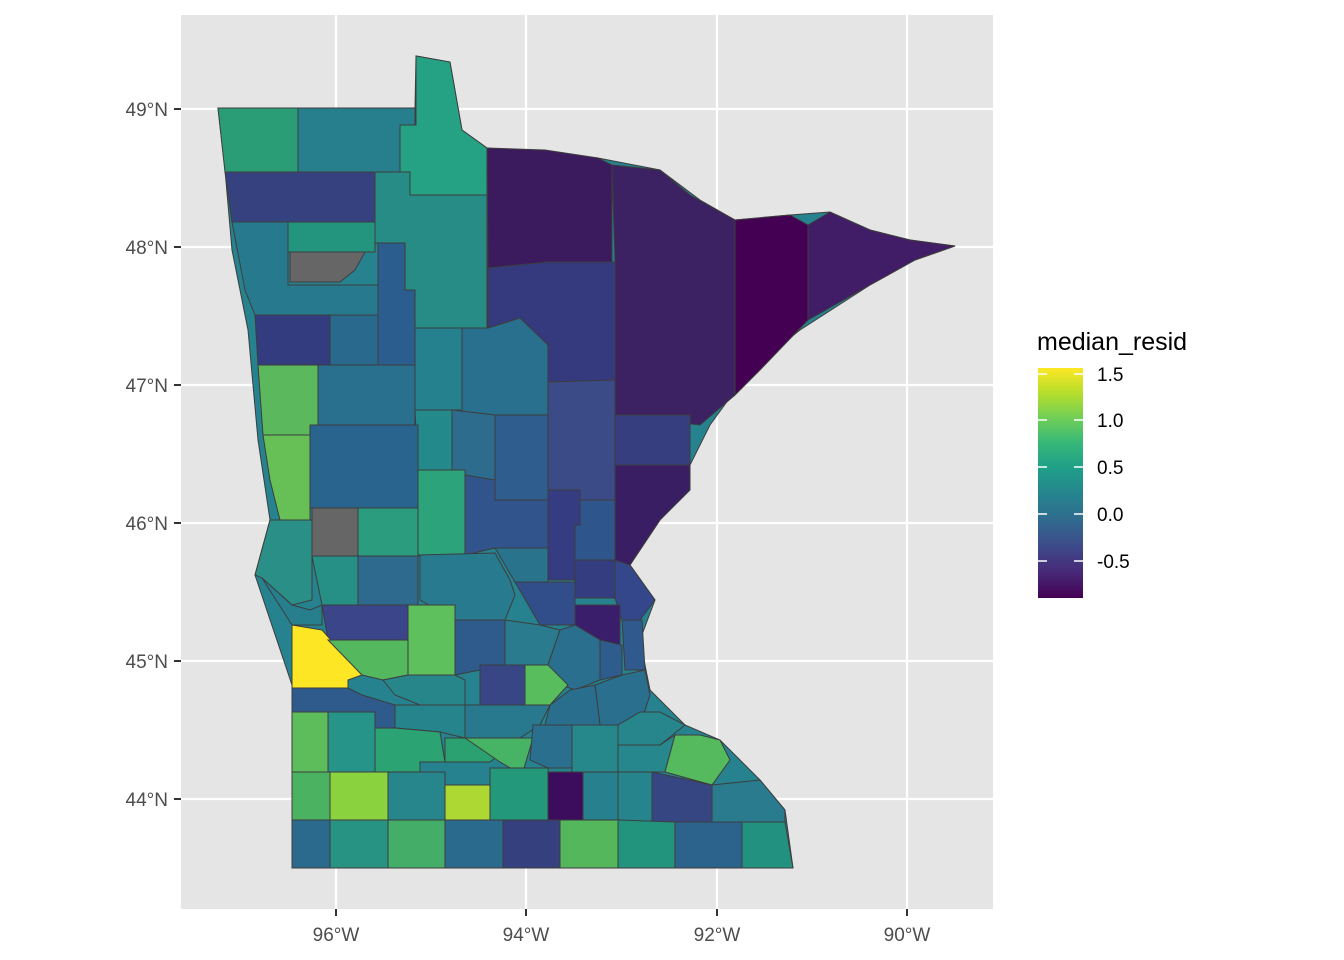 This screenshot has height=960, width=1344. Describe the element at coordinates (147, 800) in the screenshot. I see `y-tick-label: 44°N` at that location.